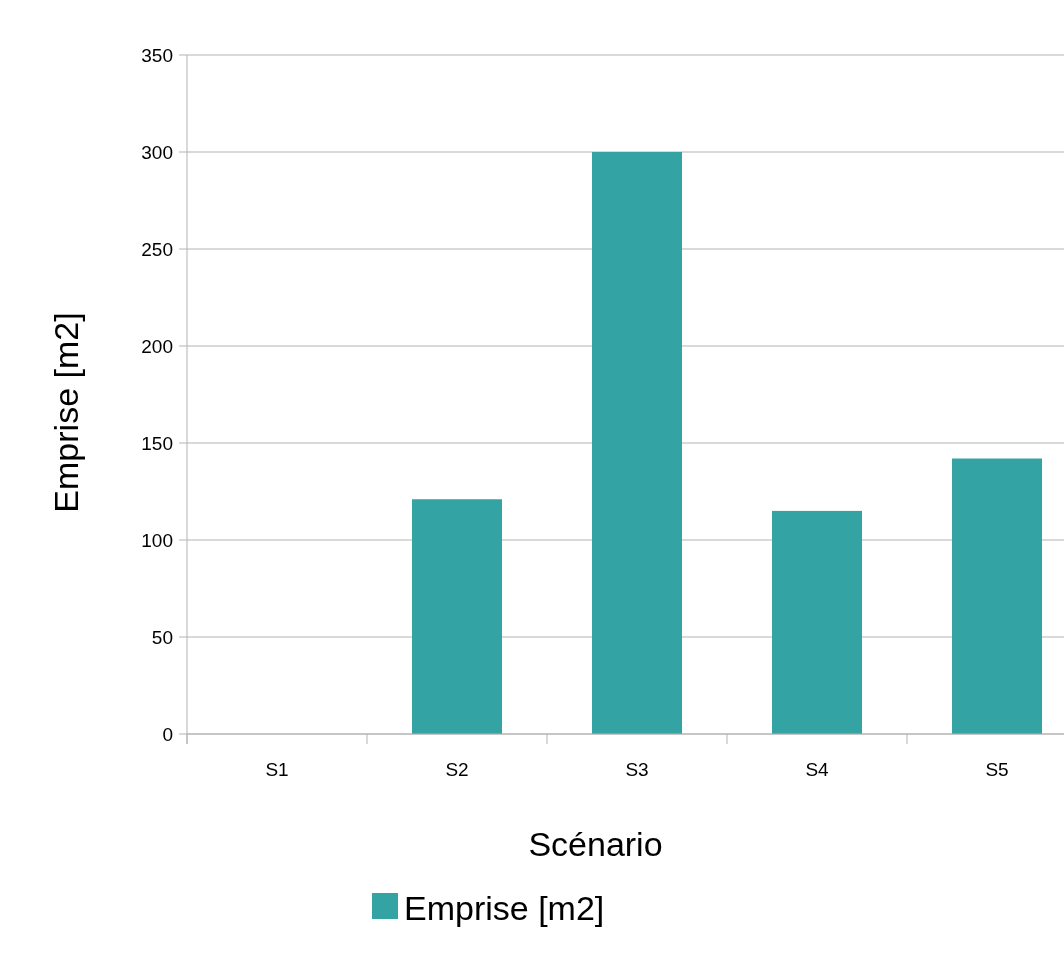 The height and width of the screenshot is (955, 1064). What do you see at coordinates (504, 908) in the screenshot?
I see `legend-label: Emprise [m2]` at bounding box center [504, 908].